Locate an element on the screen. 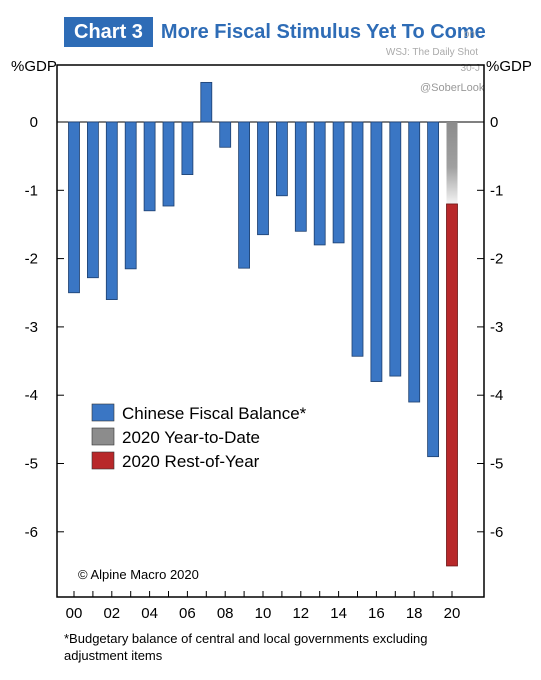 The height and width of the screenshot is (680, 541). y-tick-label-right: -6 is located at coordinates (496, 532).